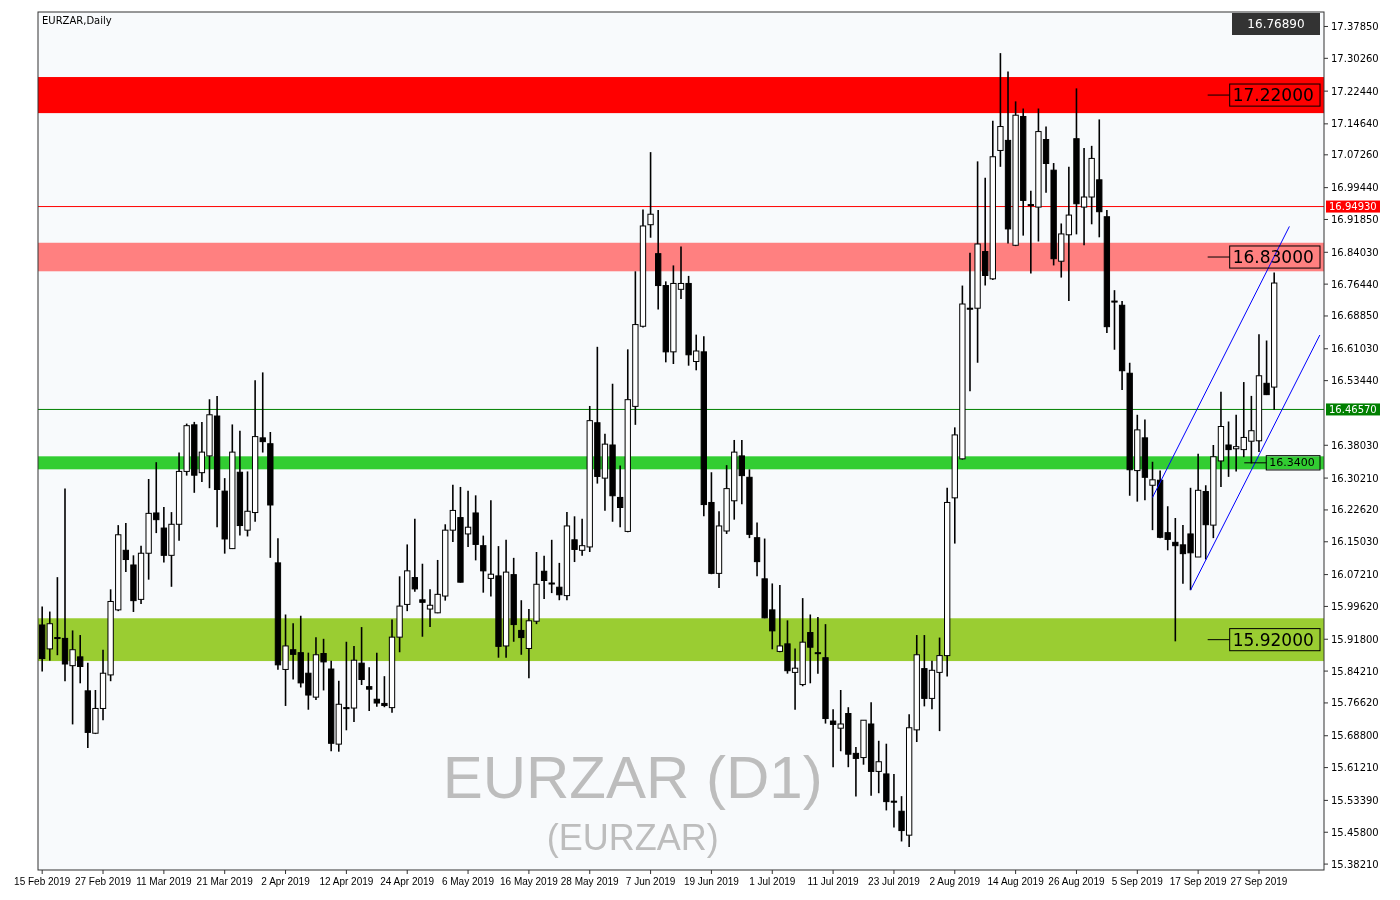 The height and width of the screenshot is (900, 1400). Describe the element at coordinates (1355, 445) in the screenshot. I see `y-tick-label: 16.38030` at that location.